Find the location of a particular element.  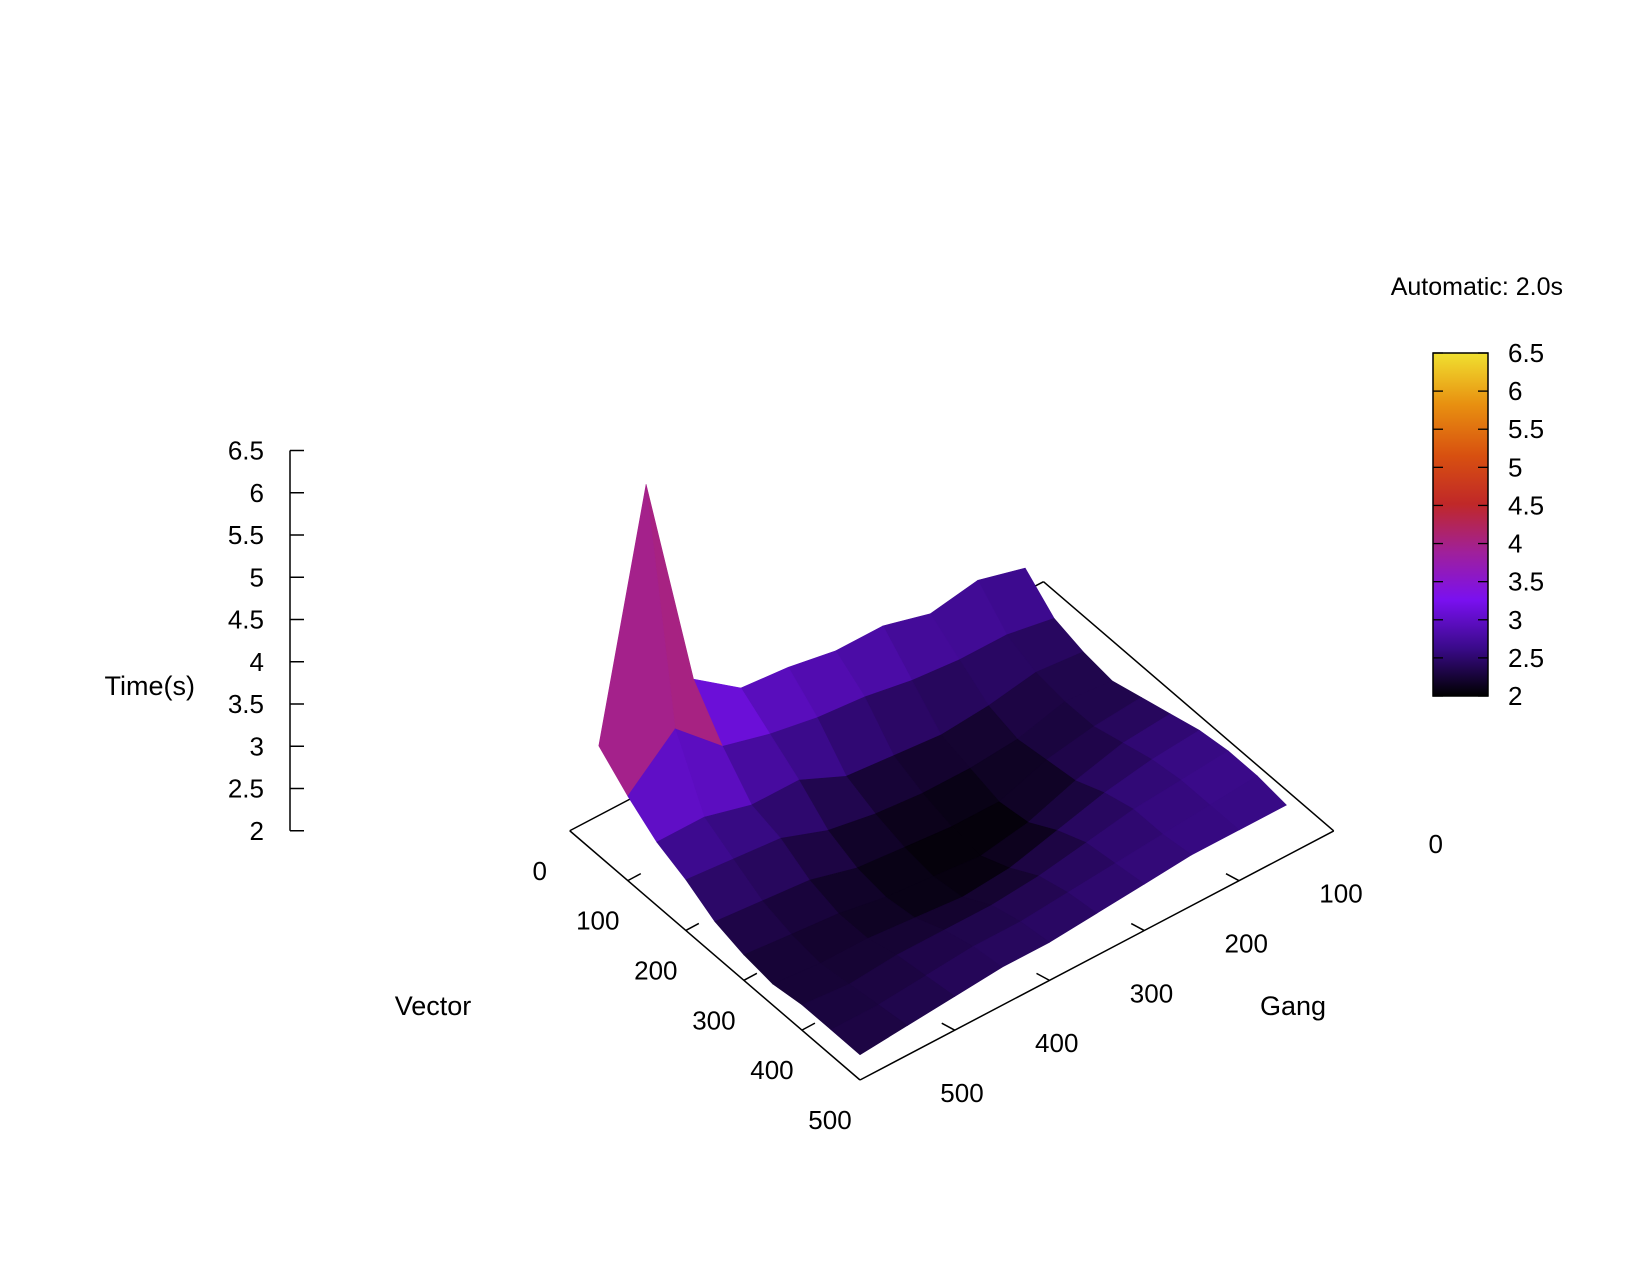

y-tick-label: 300 is located at coordinates (1151, 993).